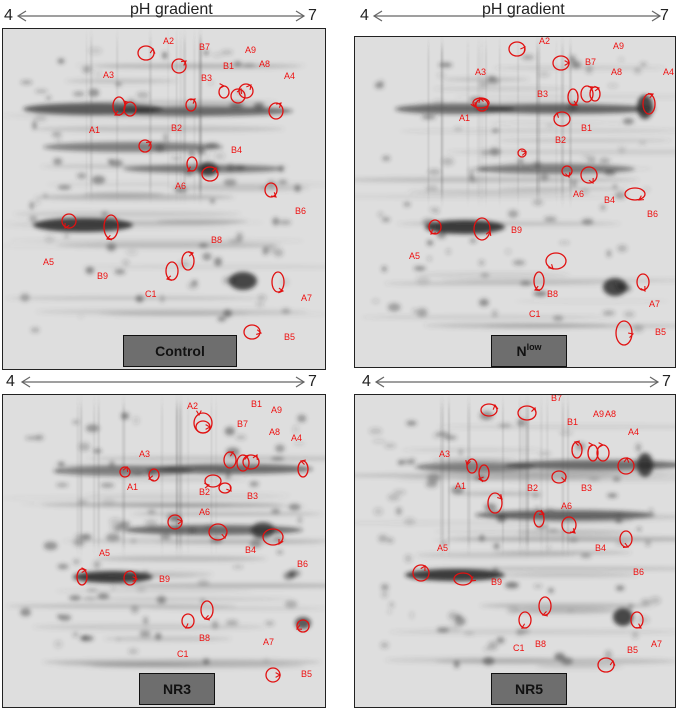  What do you see at coordinates (556, 275) in the screenshot?
I see `spot-annotation: B8` at bounding box center [556, 275].